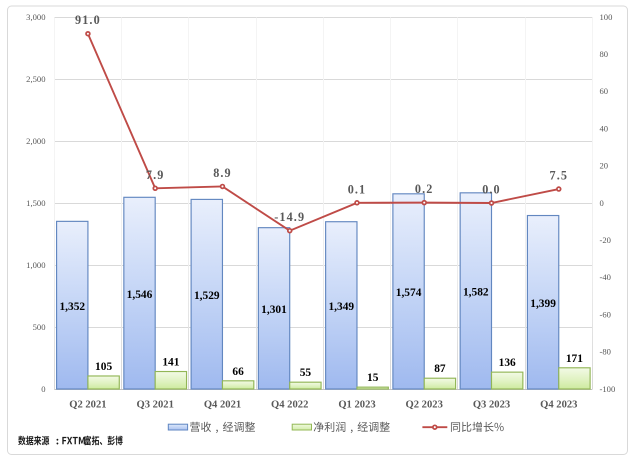 The image size is (635, 473). What do you see at coordinates (35, 265) in the screenshot?
I see `svg-text: 1,000` at bounding box center [35, 265].